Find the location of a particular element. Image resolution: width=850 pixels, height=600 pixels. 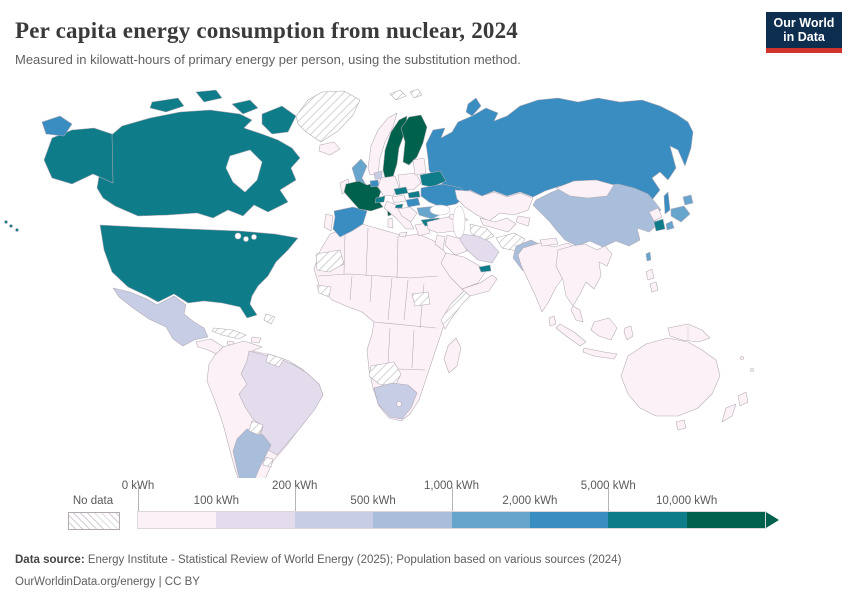

country-new-zealand-north is located at coordinates (743, 399).